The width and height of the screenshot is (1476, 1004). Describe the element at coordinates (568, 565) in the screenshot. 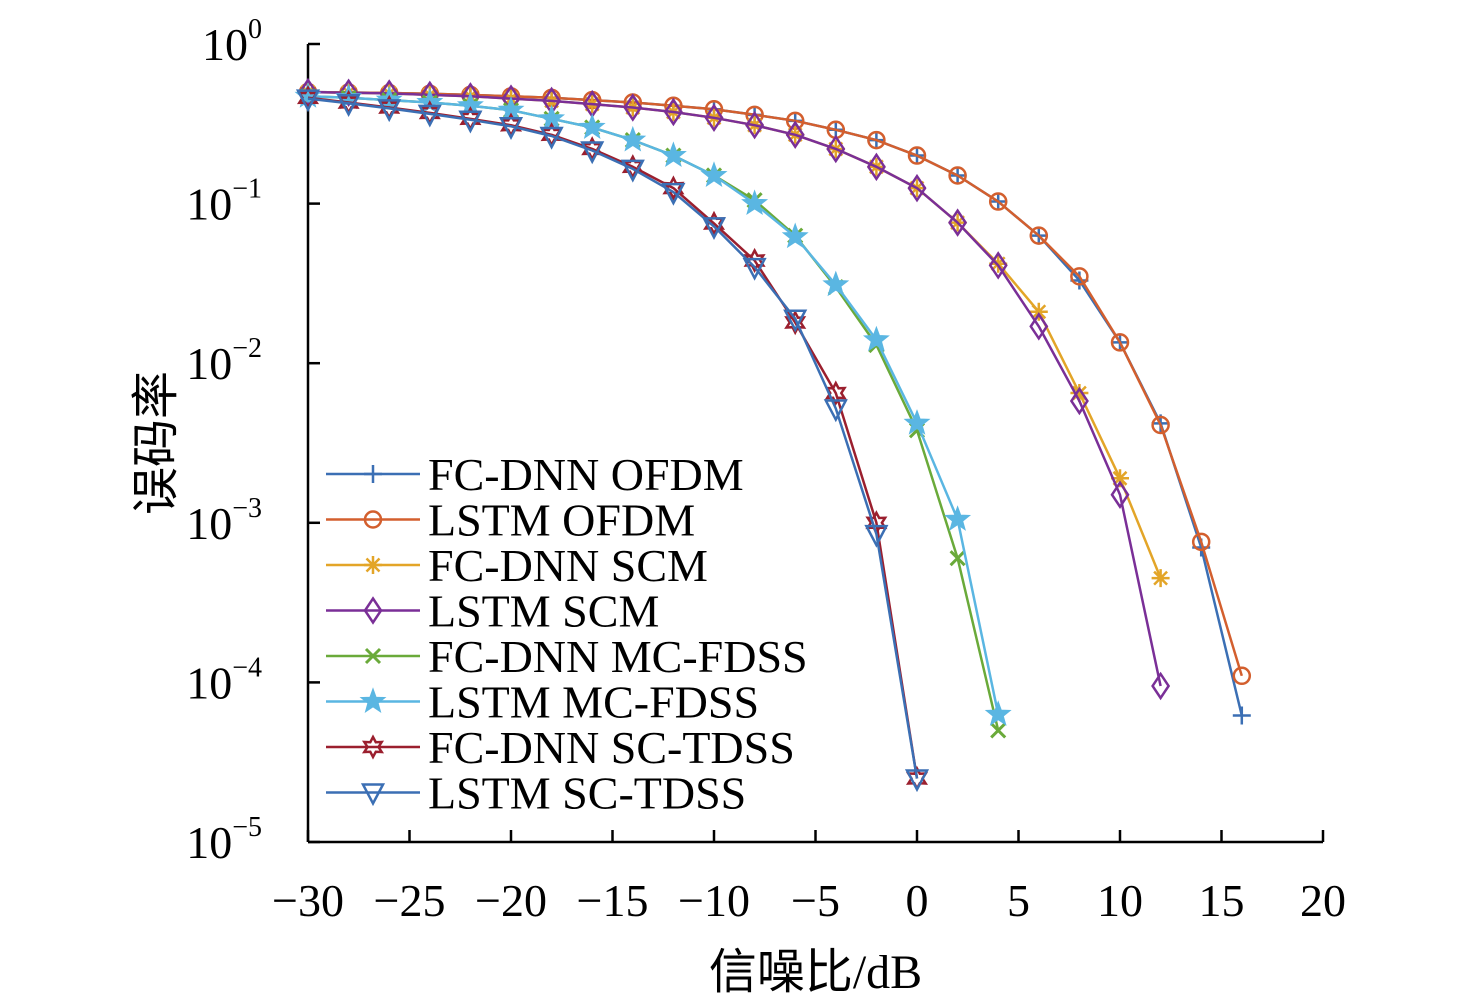

I see `legend-label: FC-DNN SCM` at that location.